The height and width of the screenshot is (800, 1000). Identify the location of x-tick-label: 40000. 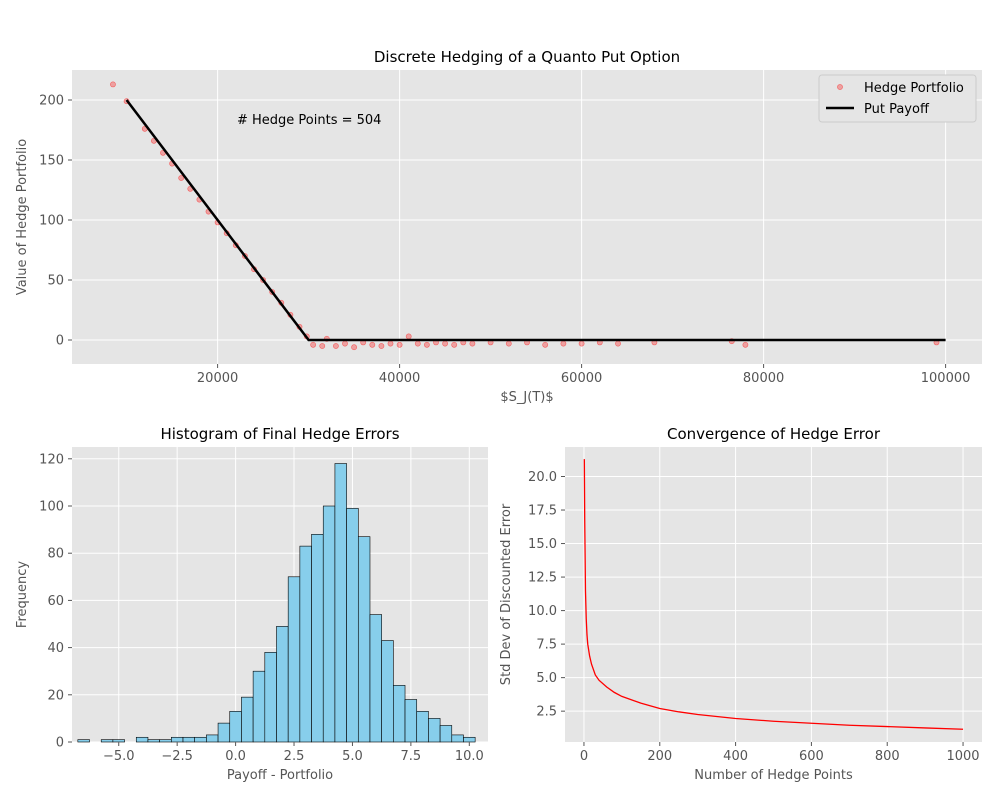
(399, 378).